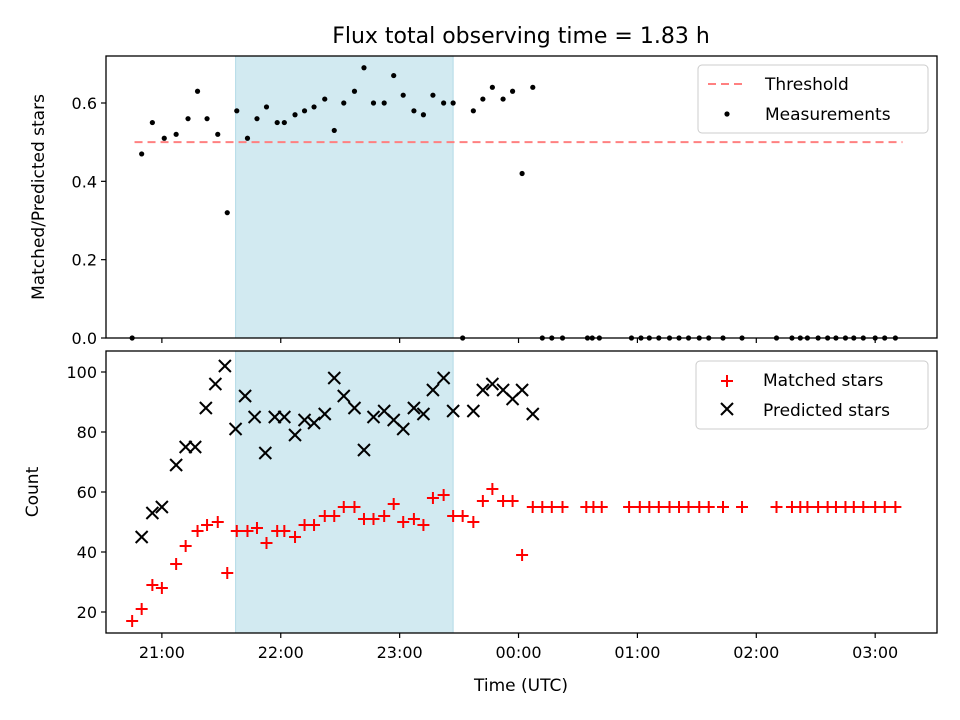 This screenshot has width=960, height=720. I want to click on top-legend: Threshold Measurements, so click(813, 99).